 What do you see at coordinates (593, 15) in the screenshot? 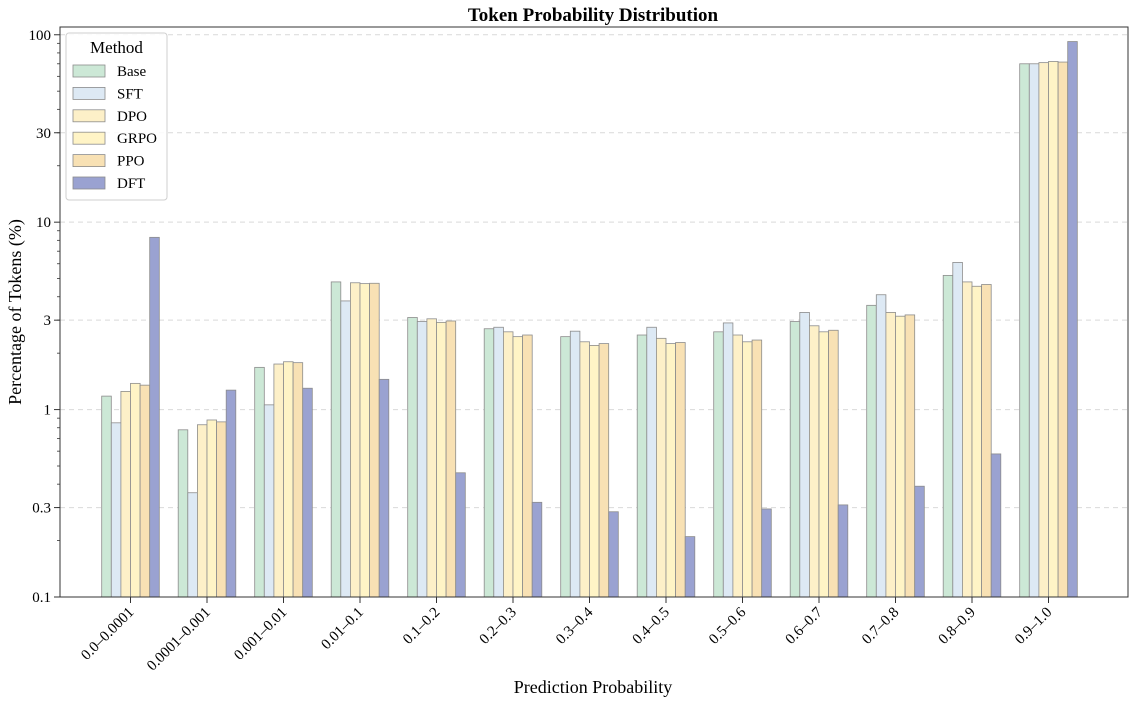
I see `chart-title: Token Probability Distribution` at bounding box center [593, 15].